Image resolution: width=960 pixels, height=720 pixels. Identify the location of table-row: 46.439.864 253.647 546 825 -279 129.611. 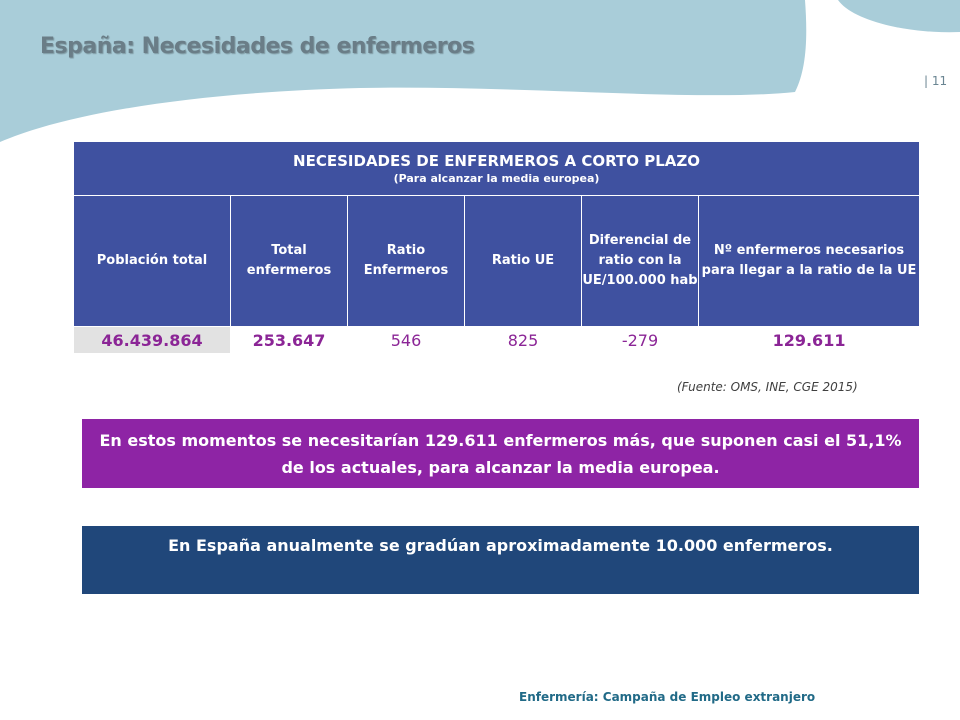
(497, 340).